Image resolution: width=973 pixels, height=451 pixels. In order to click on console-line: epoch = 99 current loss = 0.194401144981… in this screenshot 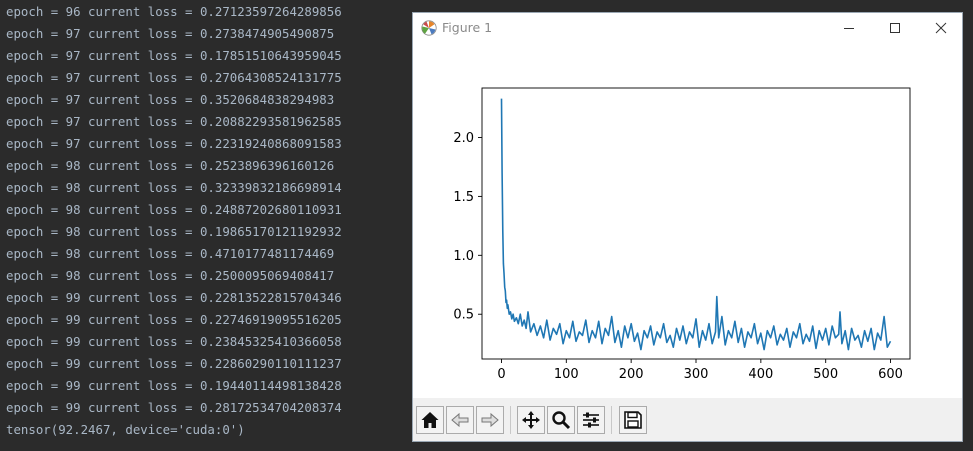, I will do `click(174, 385)`.